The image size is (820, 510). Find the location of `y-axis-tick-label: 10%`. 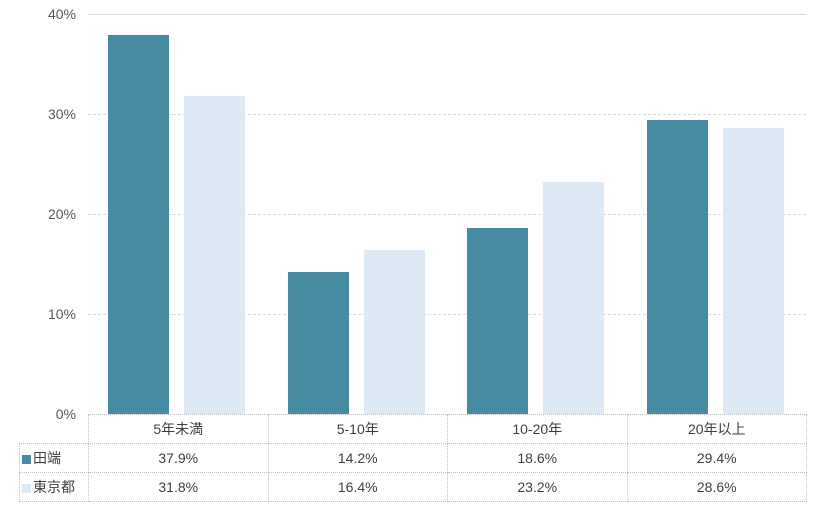

y-axis-tick-label: 10% is located at coordinates (61, 314).